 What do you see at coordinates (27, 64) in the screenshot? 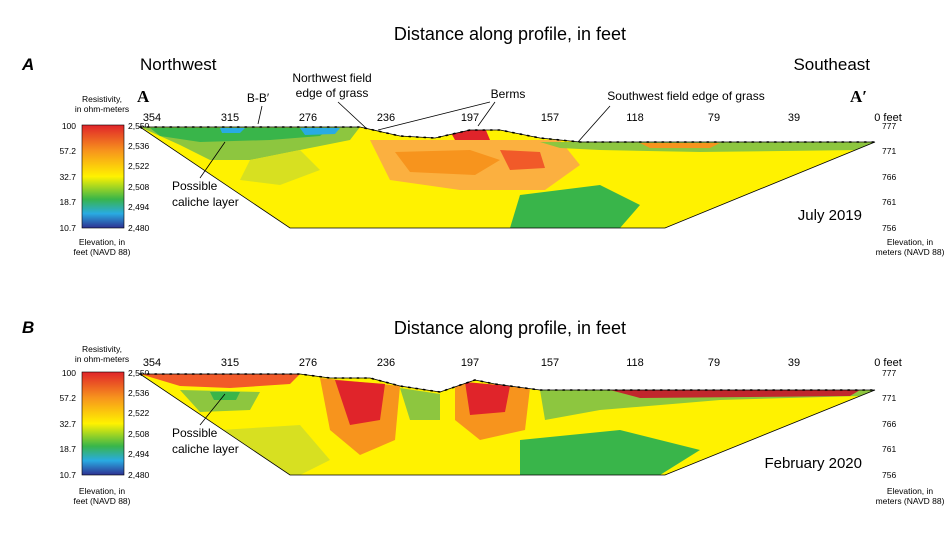
I see `panel-letter: A` at bounding box center [27, 64].